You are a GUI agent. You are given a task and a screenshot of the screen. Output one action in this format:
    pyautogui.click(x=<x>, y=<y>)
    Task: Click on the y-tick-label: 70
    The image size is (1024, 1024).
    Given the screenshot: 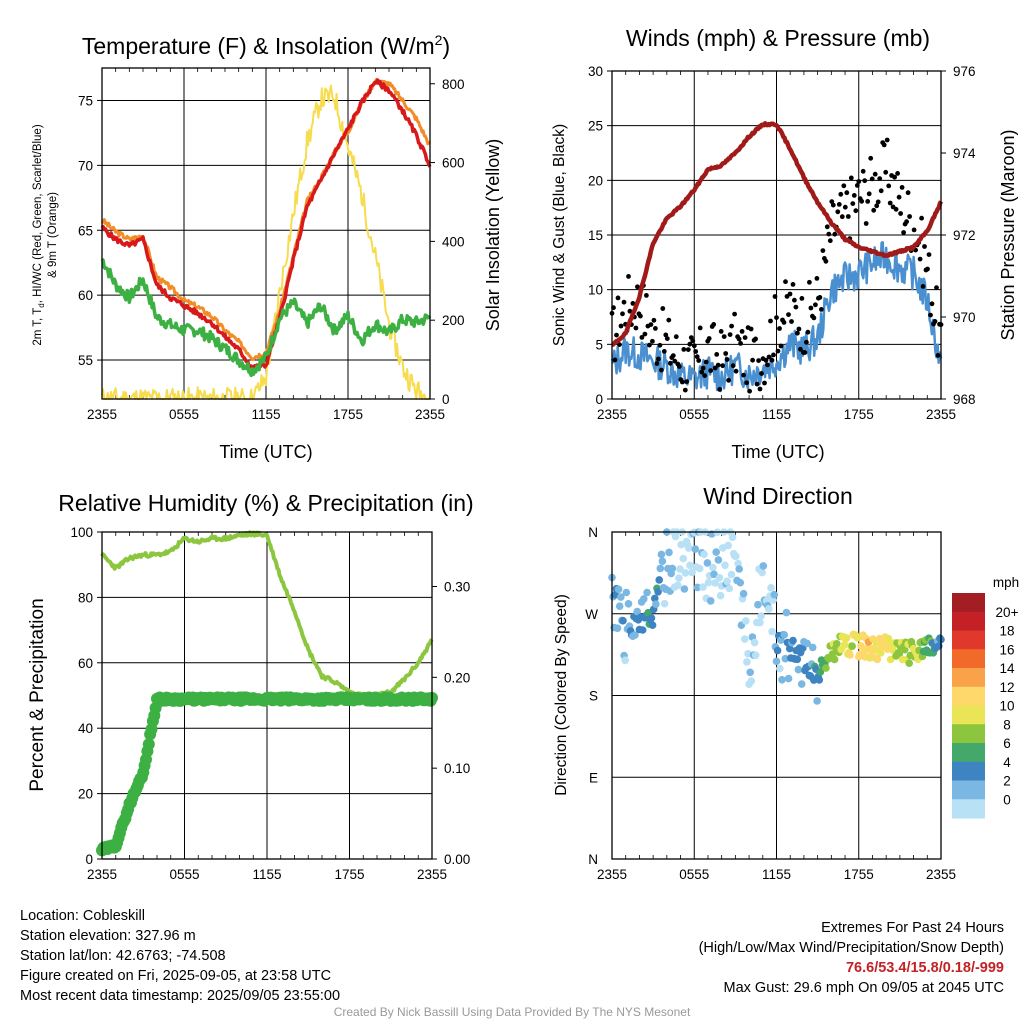 What is the action you would take?
    pyautogui.click(x=85, y=165)
    